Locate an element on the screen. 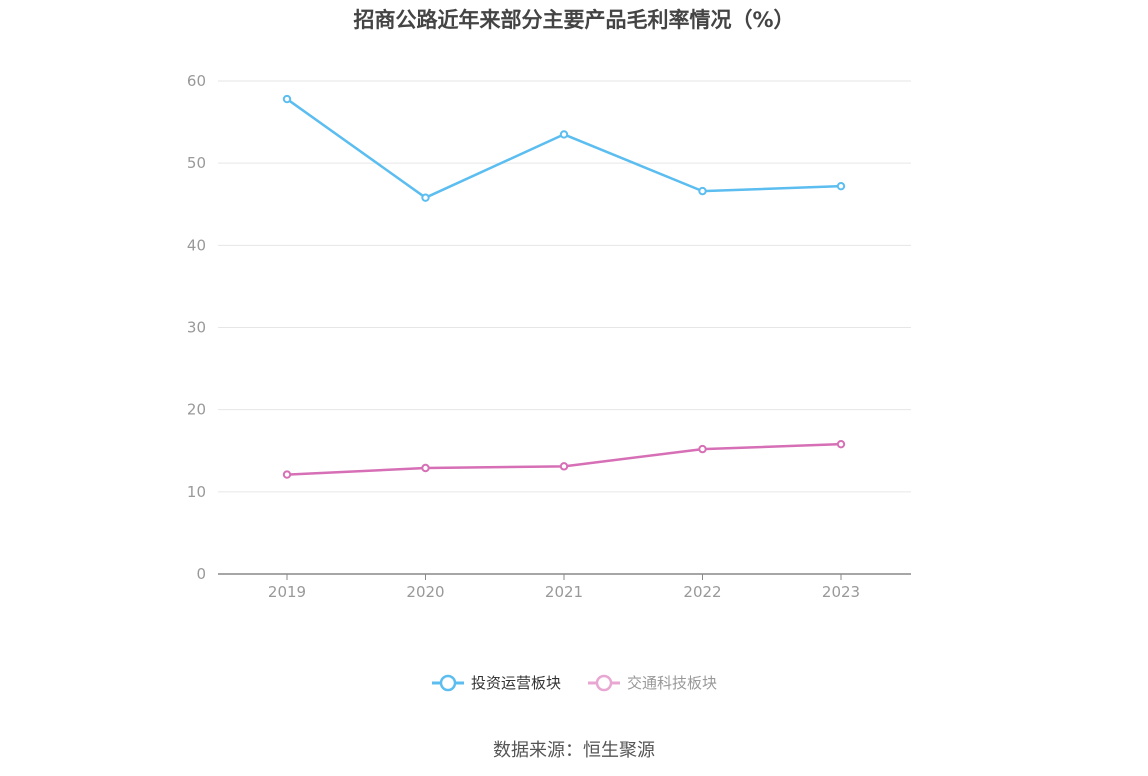  data-source: 数据来源：恒生聚源 is located at coordinates (574, 750).